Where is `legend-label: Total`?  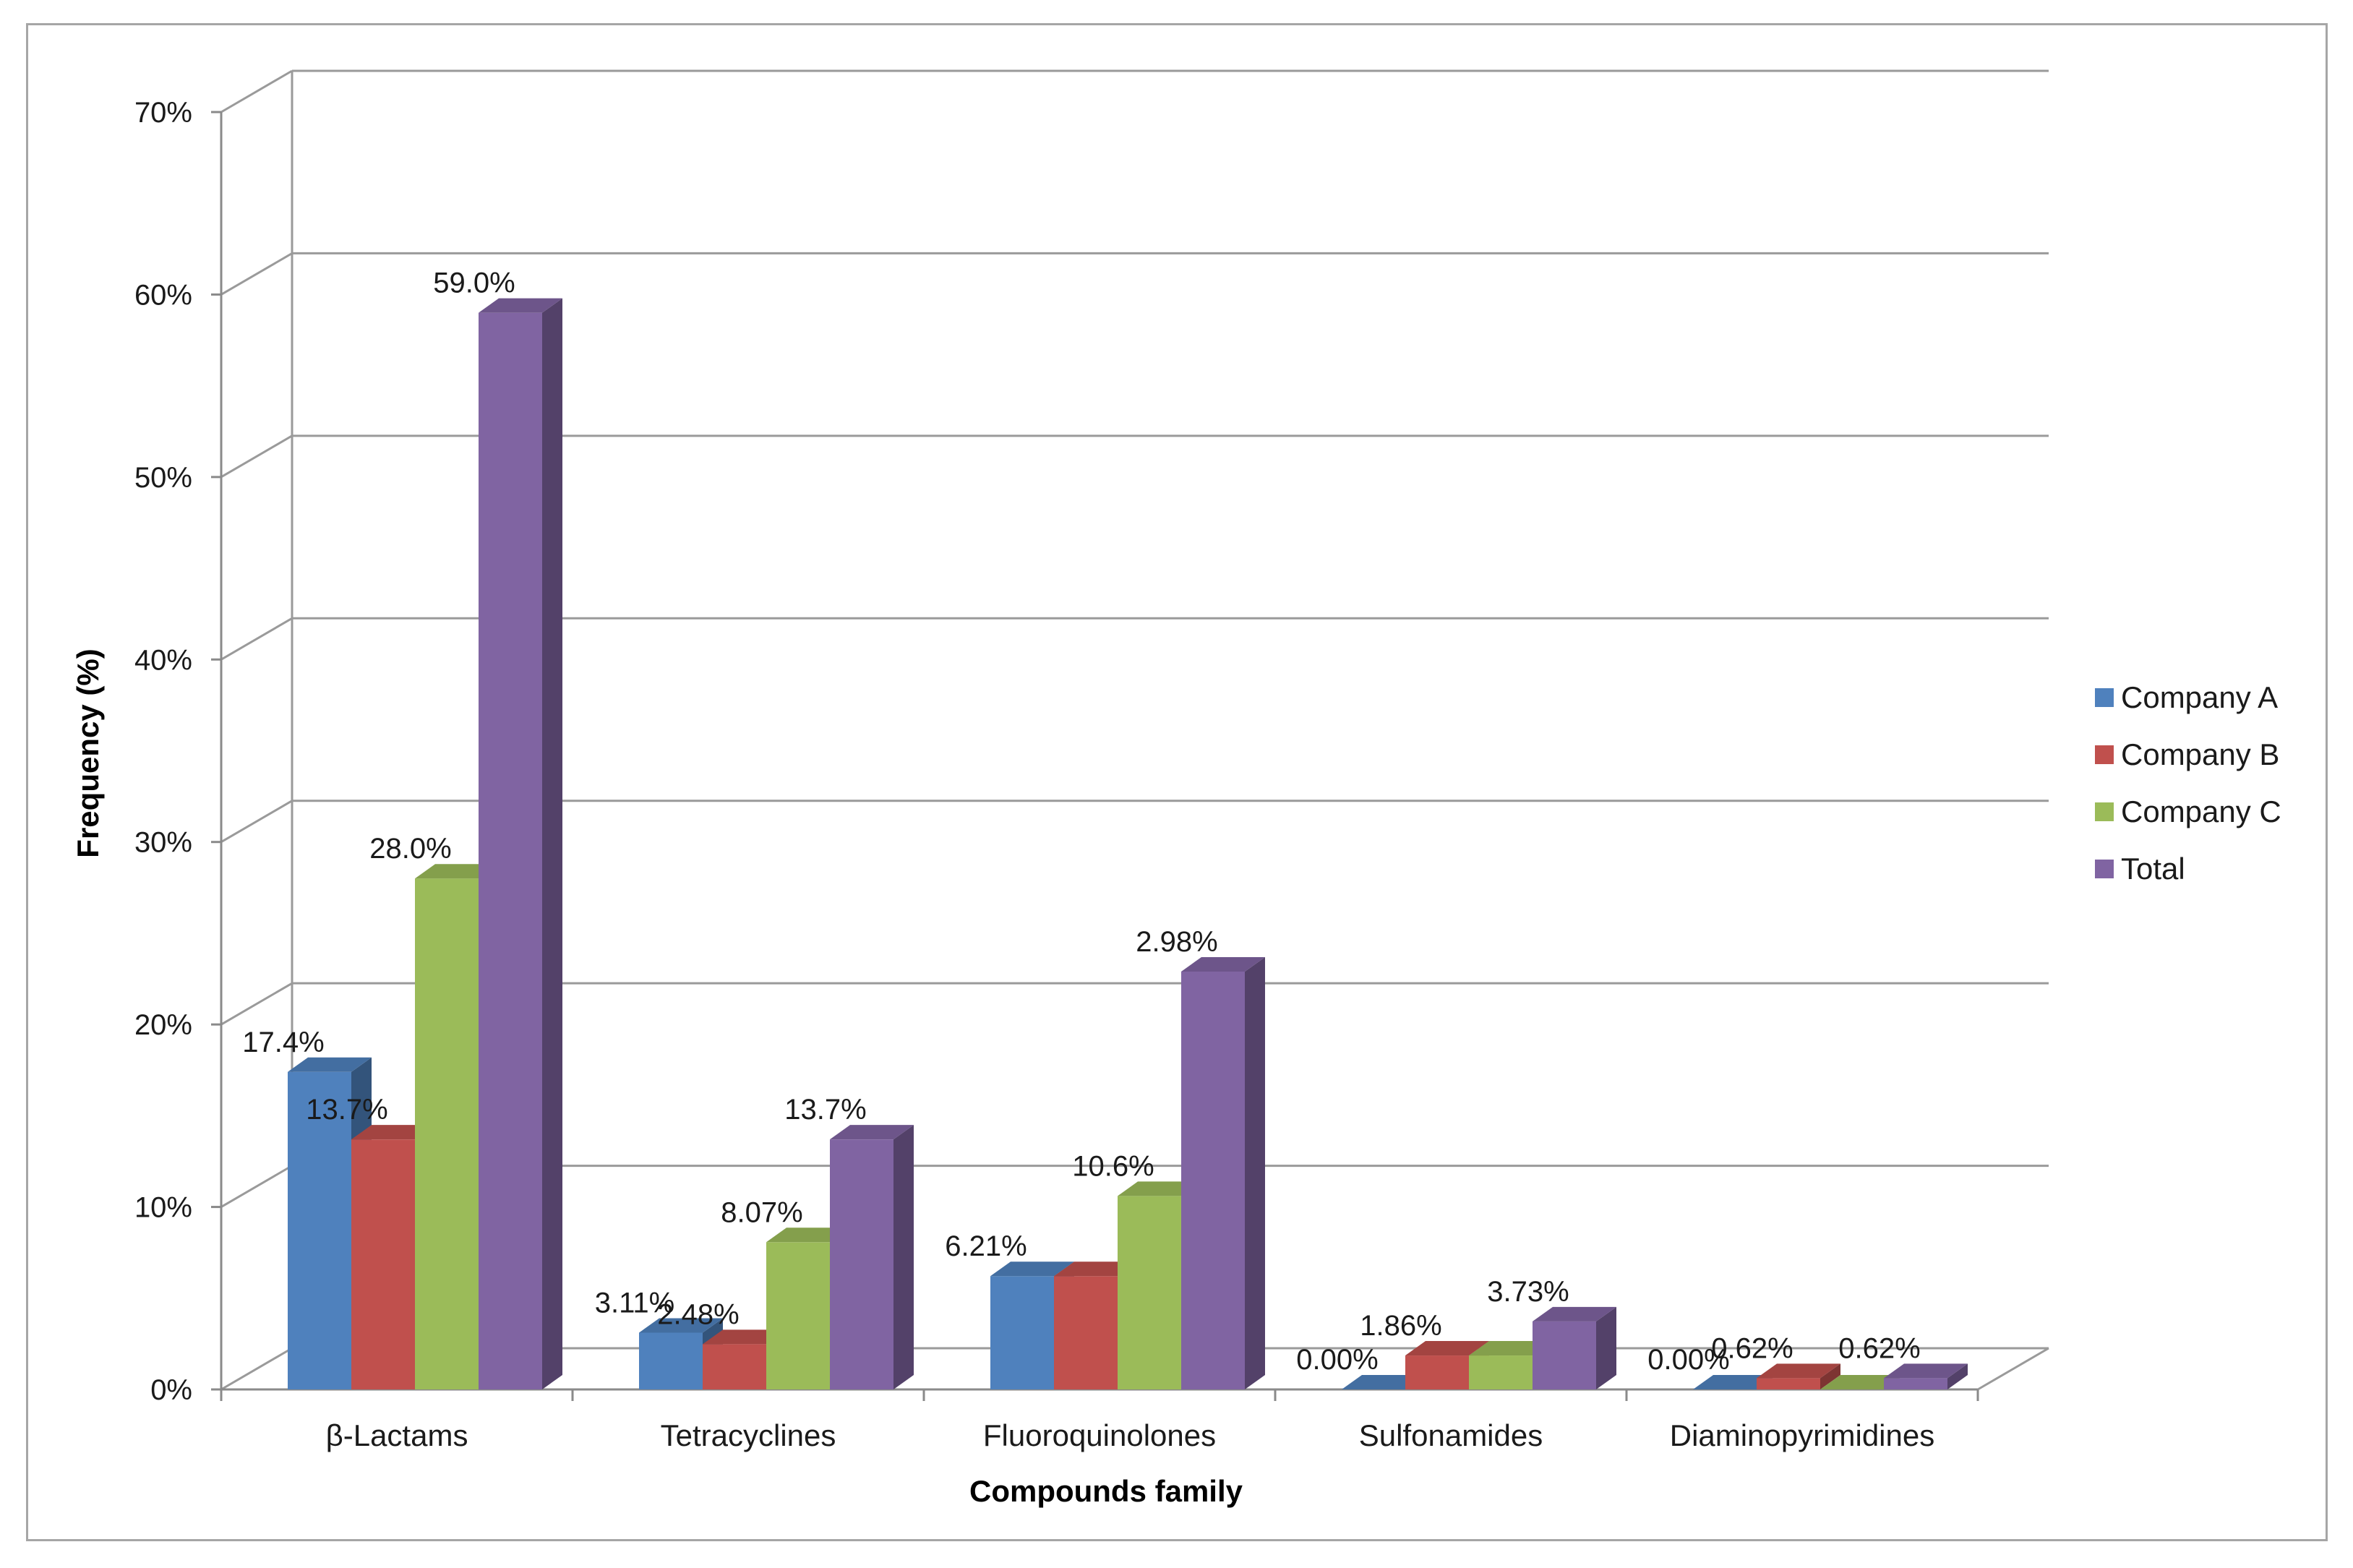
legend-label: Total is located at coordinates (2153, 869).